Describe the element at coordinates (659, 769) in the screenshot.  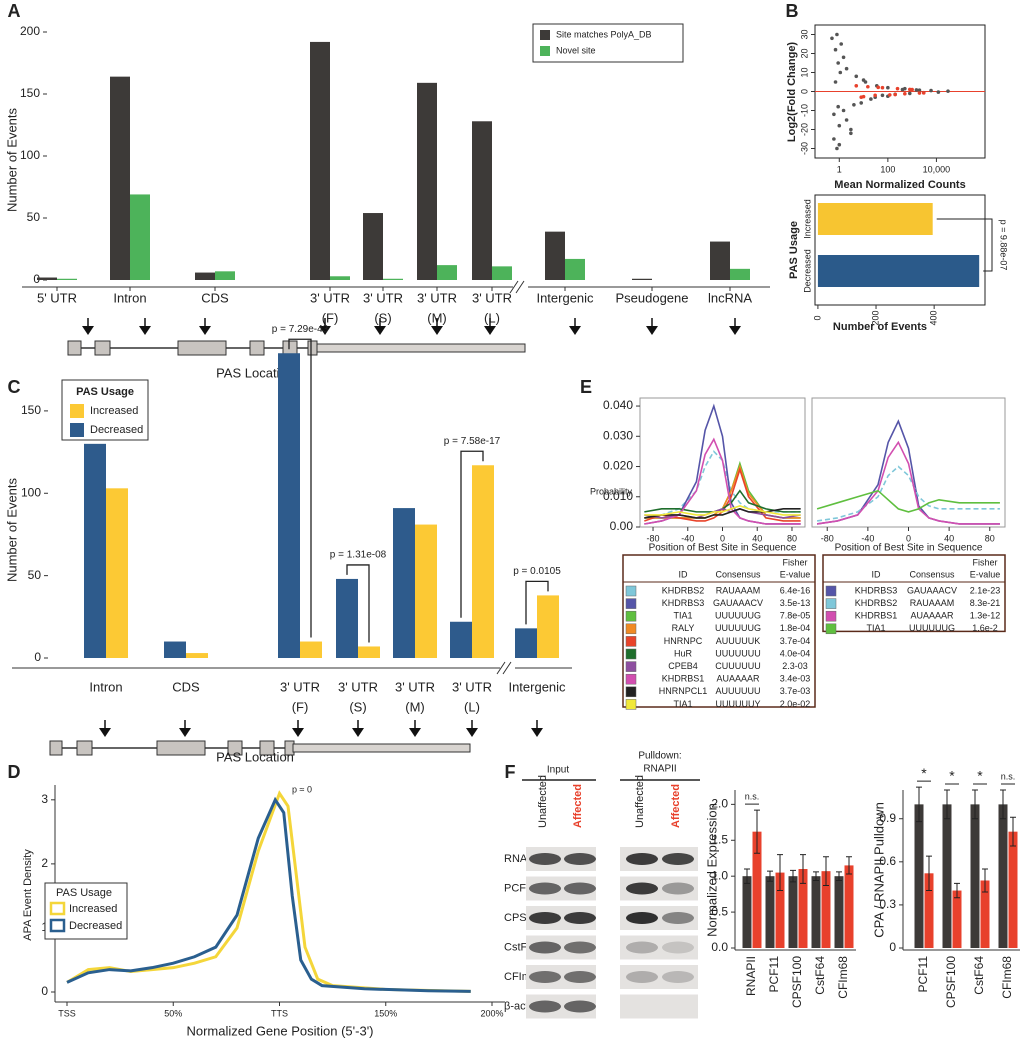
I see `blot-group-label: RNAPII` at that location.